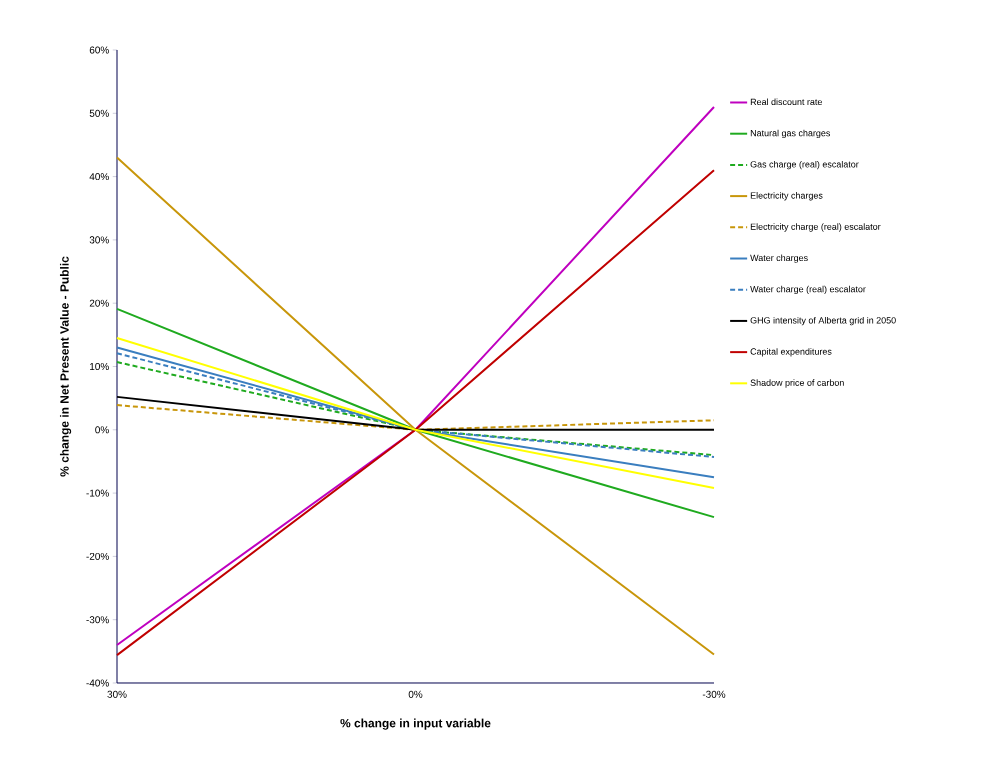 The width and height of the screenshot is (1005, 768). I want to click on y-tick-label: 30%, so click(99, 240).